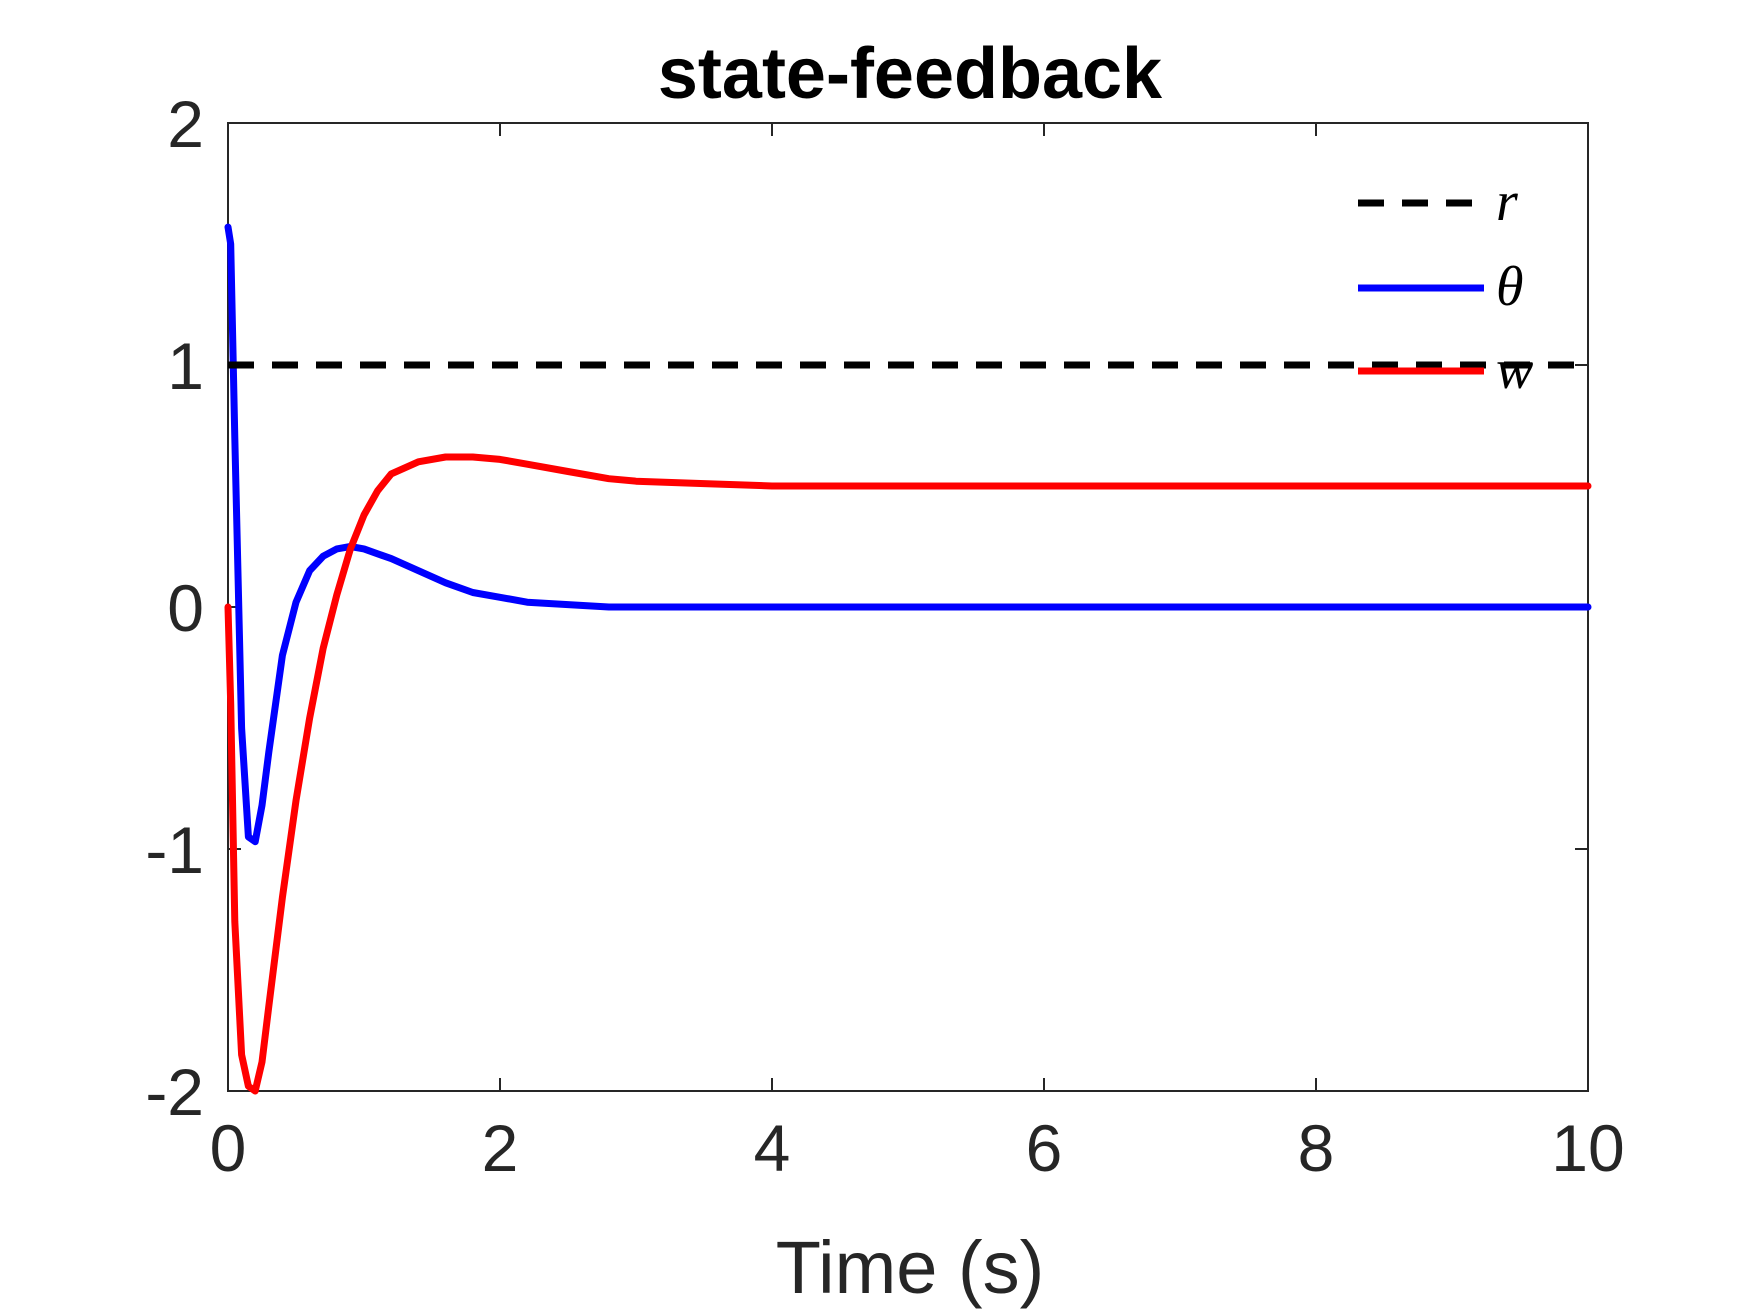  I want to click on legend-label-theta: θ, so click(1510, 287).